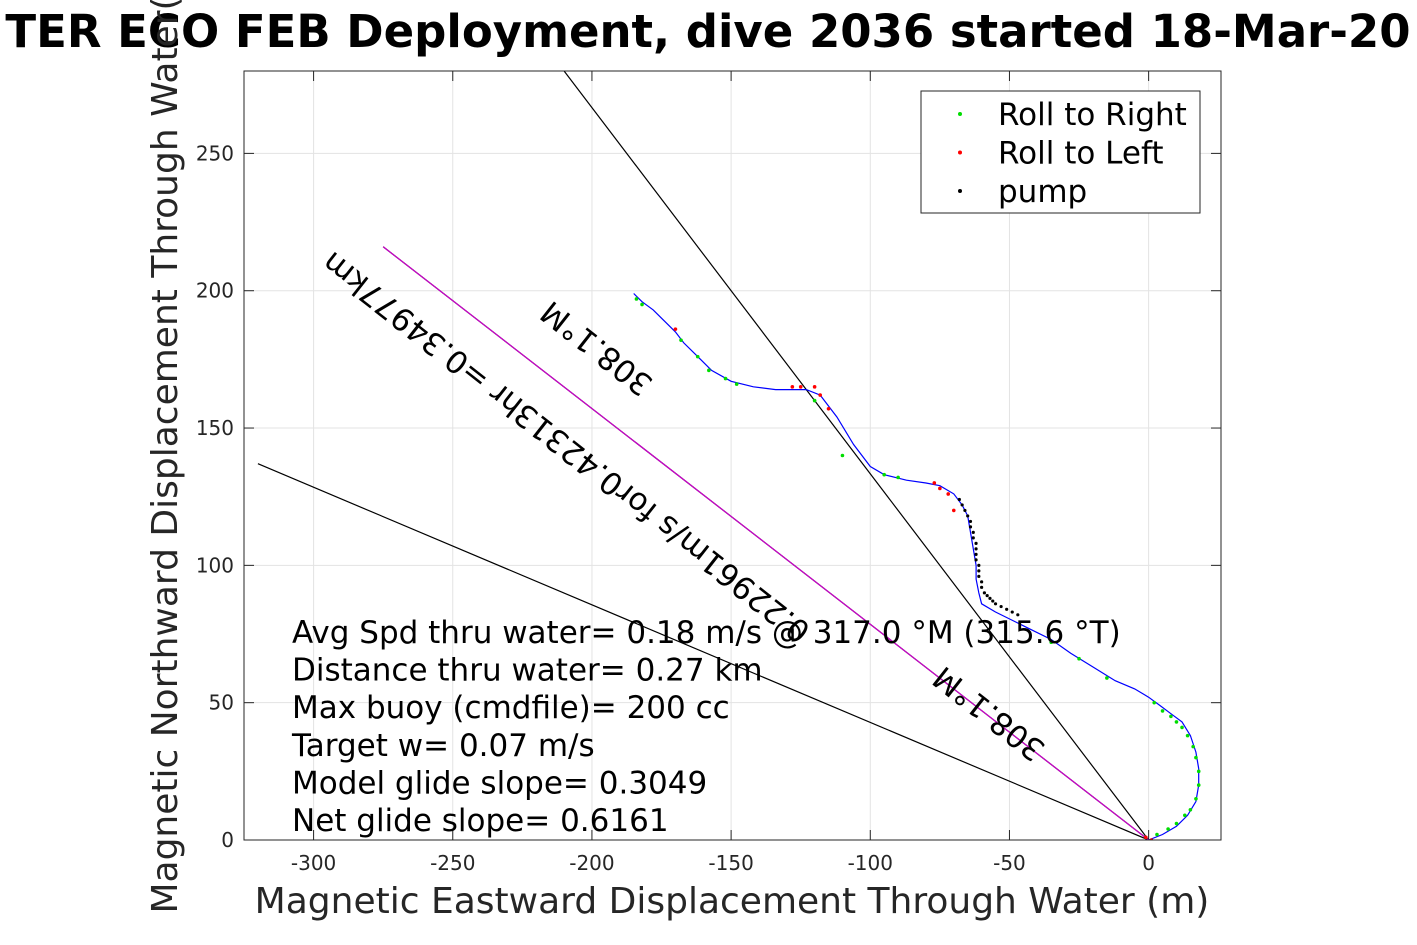 The width and height of the screenshot is (1417, 945). What do you see at coordinates (870, 863) in the screenshot?
I see `x-tick-label: -100` at bounding box center [870, 863].